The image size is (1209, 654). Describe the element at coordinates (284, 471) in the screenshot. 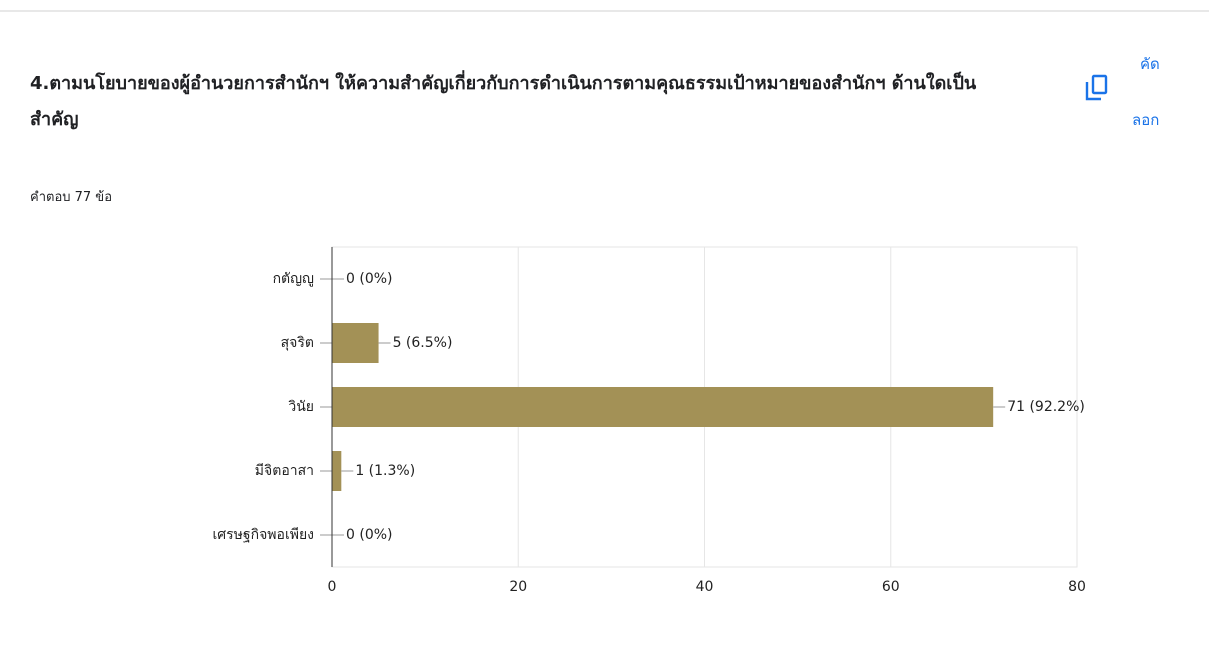

I see `y-tick-label: มีจิตอาสา` at that location.